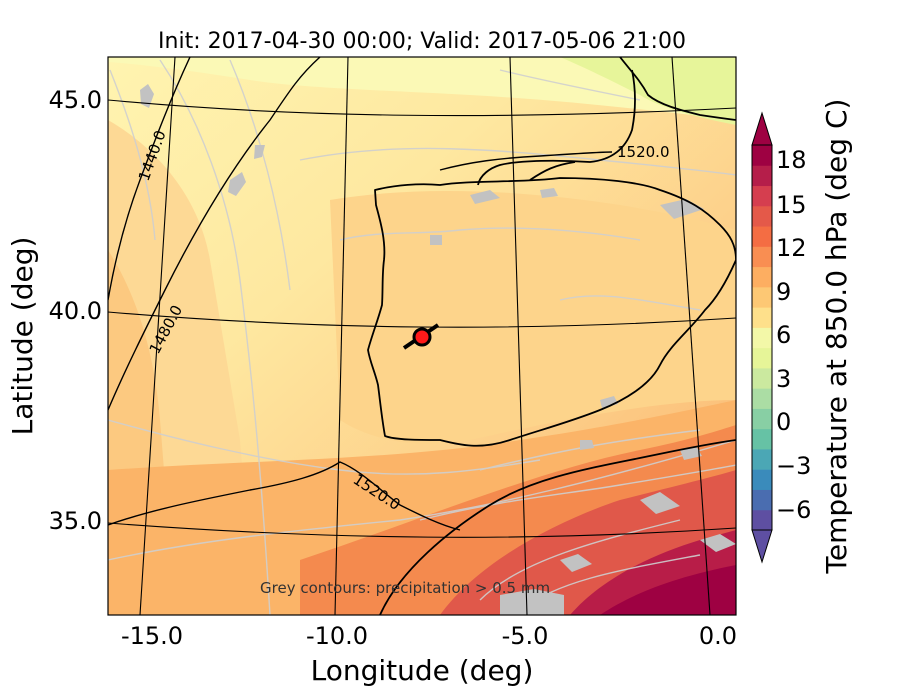 The width and height of the screenshot is (900, 700). I want to click on temperature-band-cool-north, so click(422, 88).